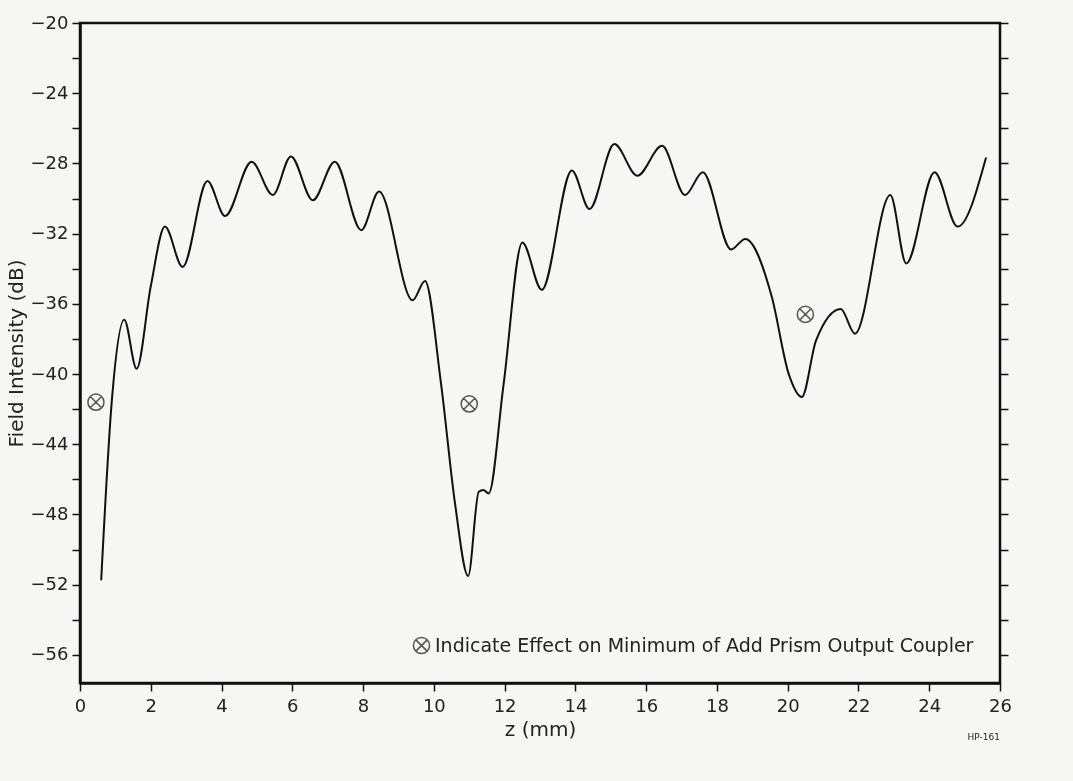  Describe the element at coordinates (576, 705) in the screenshot. I see `x-tick-label: 14` at that location.